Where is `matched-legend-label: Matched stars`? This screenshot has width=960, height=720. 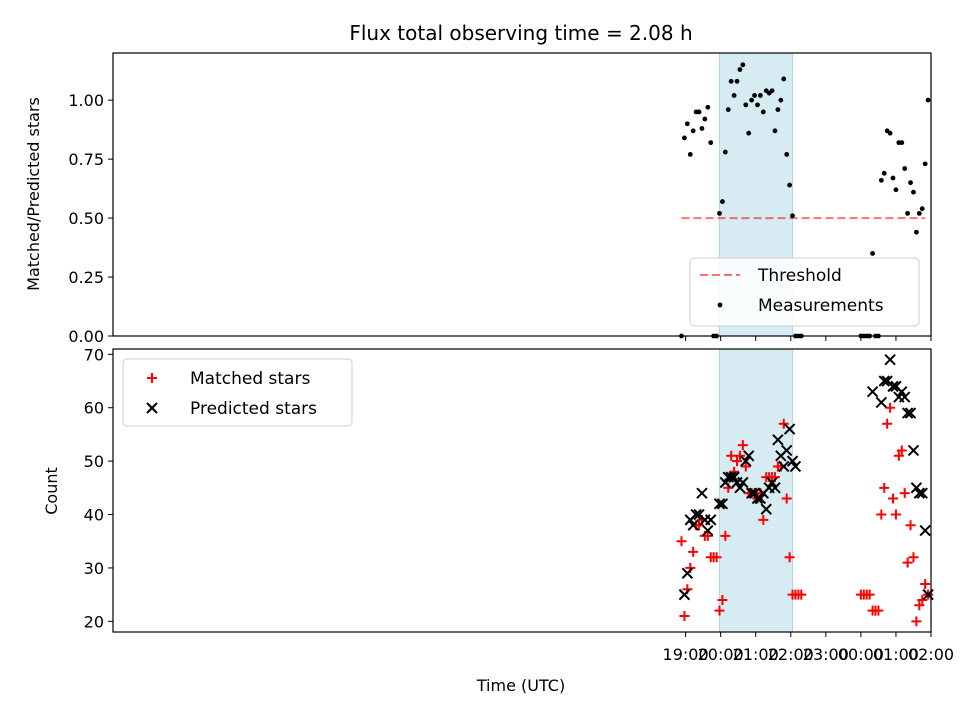
matched-legend-label: Matched stars is located at coordinates (250, 379).